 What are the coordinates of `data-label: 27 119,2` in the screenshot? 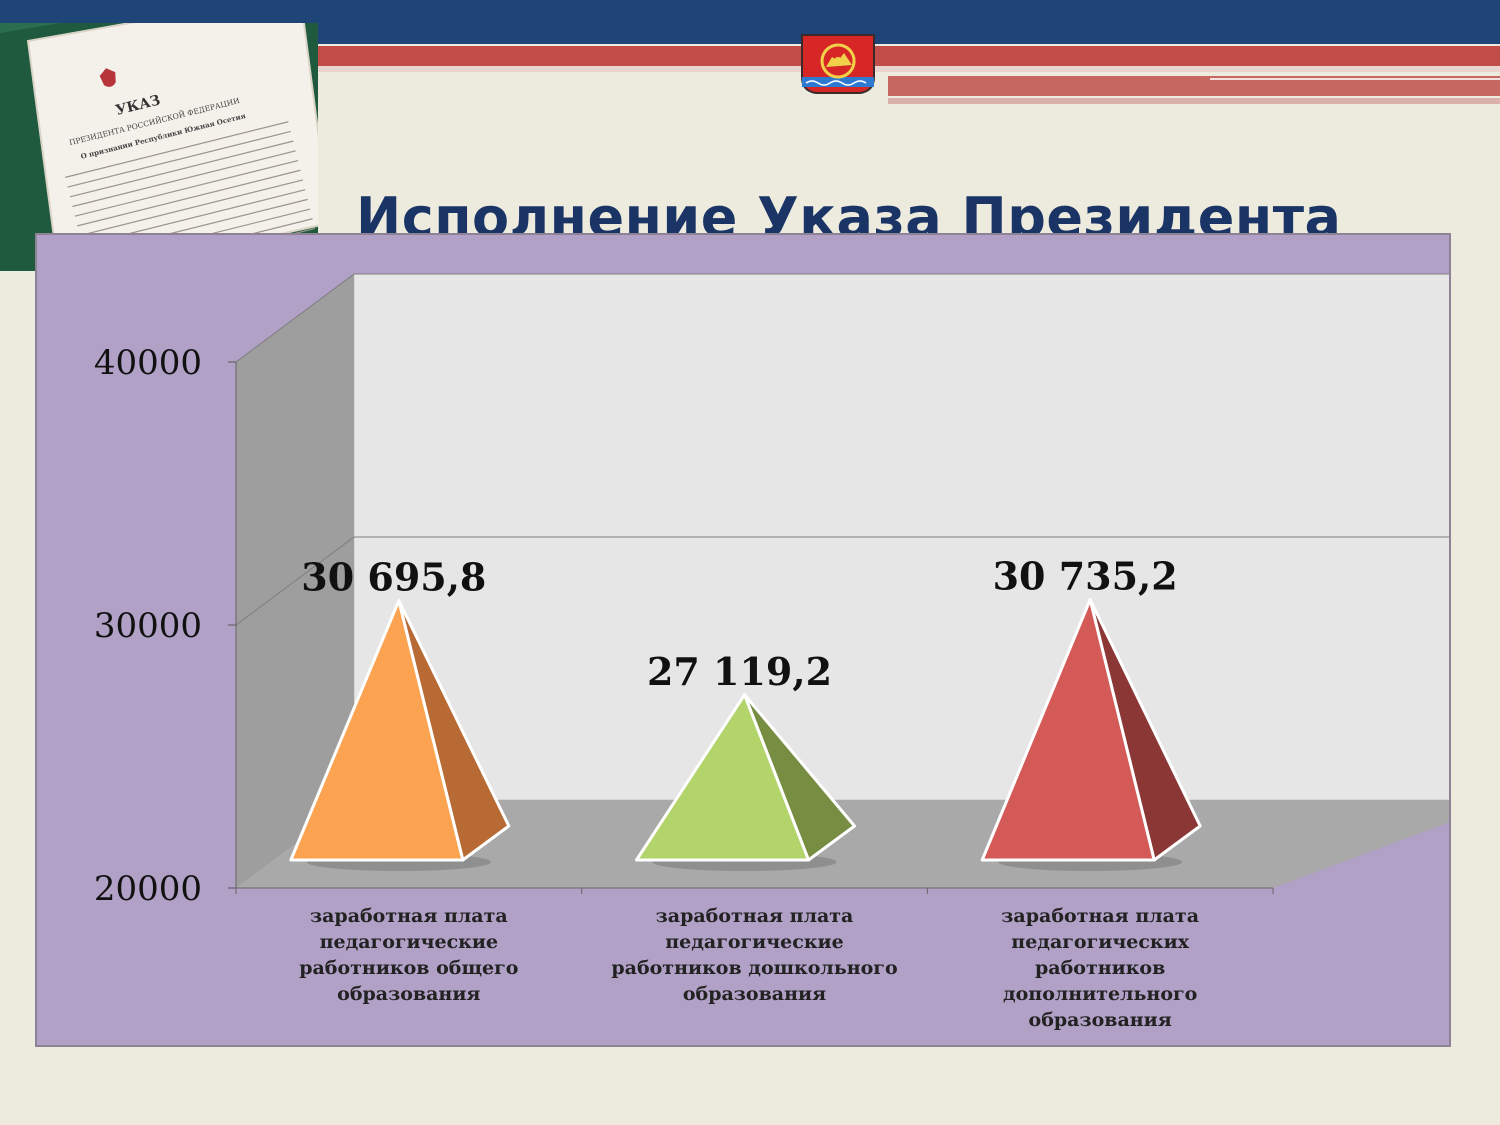 It's located at (739, 671).